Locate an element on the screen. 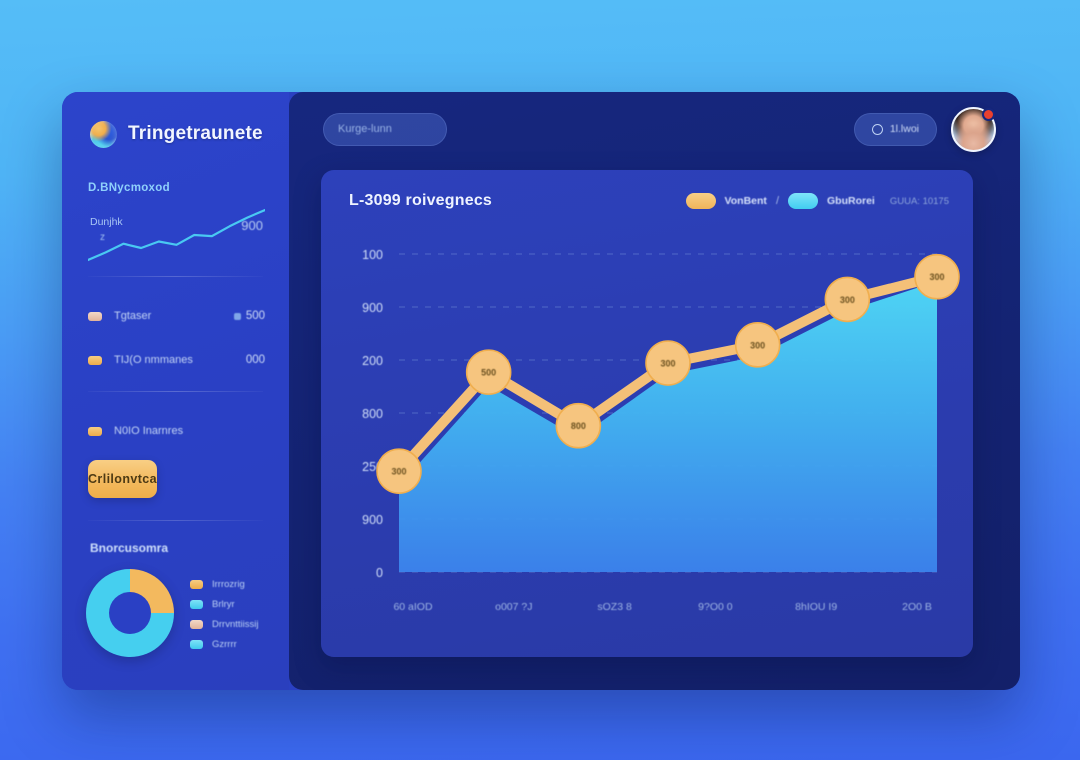  circle-icon is located at coordinates (877, 129).